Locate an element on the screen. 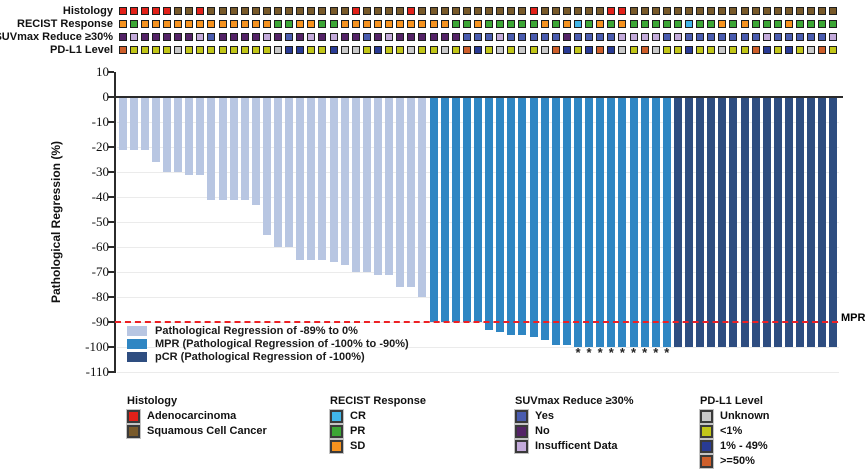 This screenshot has height=472, width=865. y-tick-label: -100 is located at coordinates (97, 346).